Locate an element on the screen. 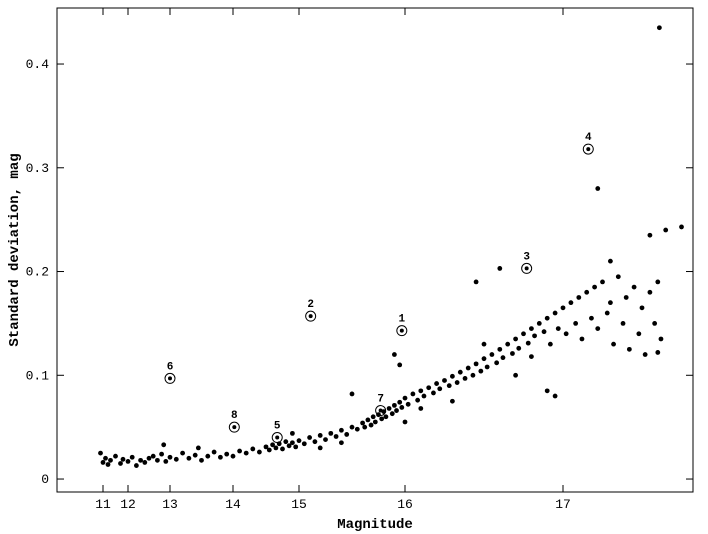 This screenshot has height=534, width=708. x-tick-label: 12 is located at coordinates (128, 504).